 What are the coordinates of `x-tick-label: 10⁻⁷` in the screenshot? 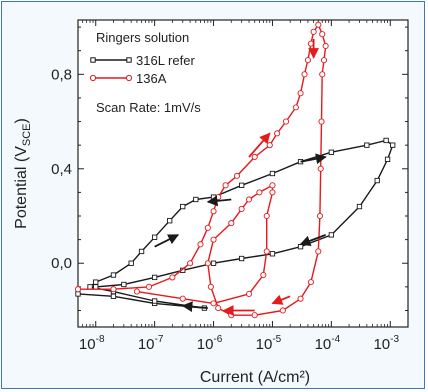 It's located at (151, 343).